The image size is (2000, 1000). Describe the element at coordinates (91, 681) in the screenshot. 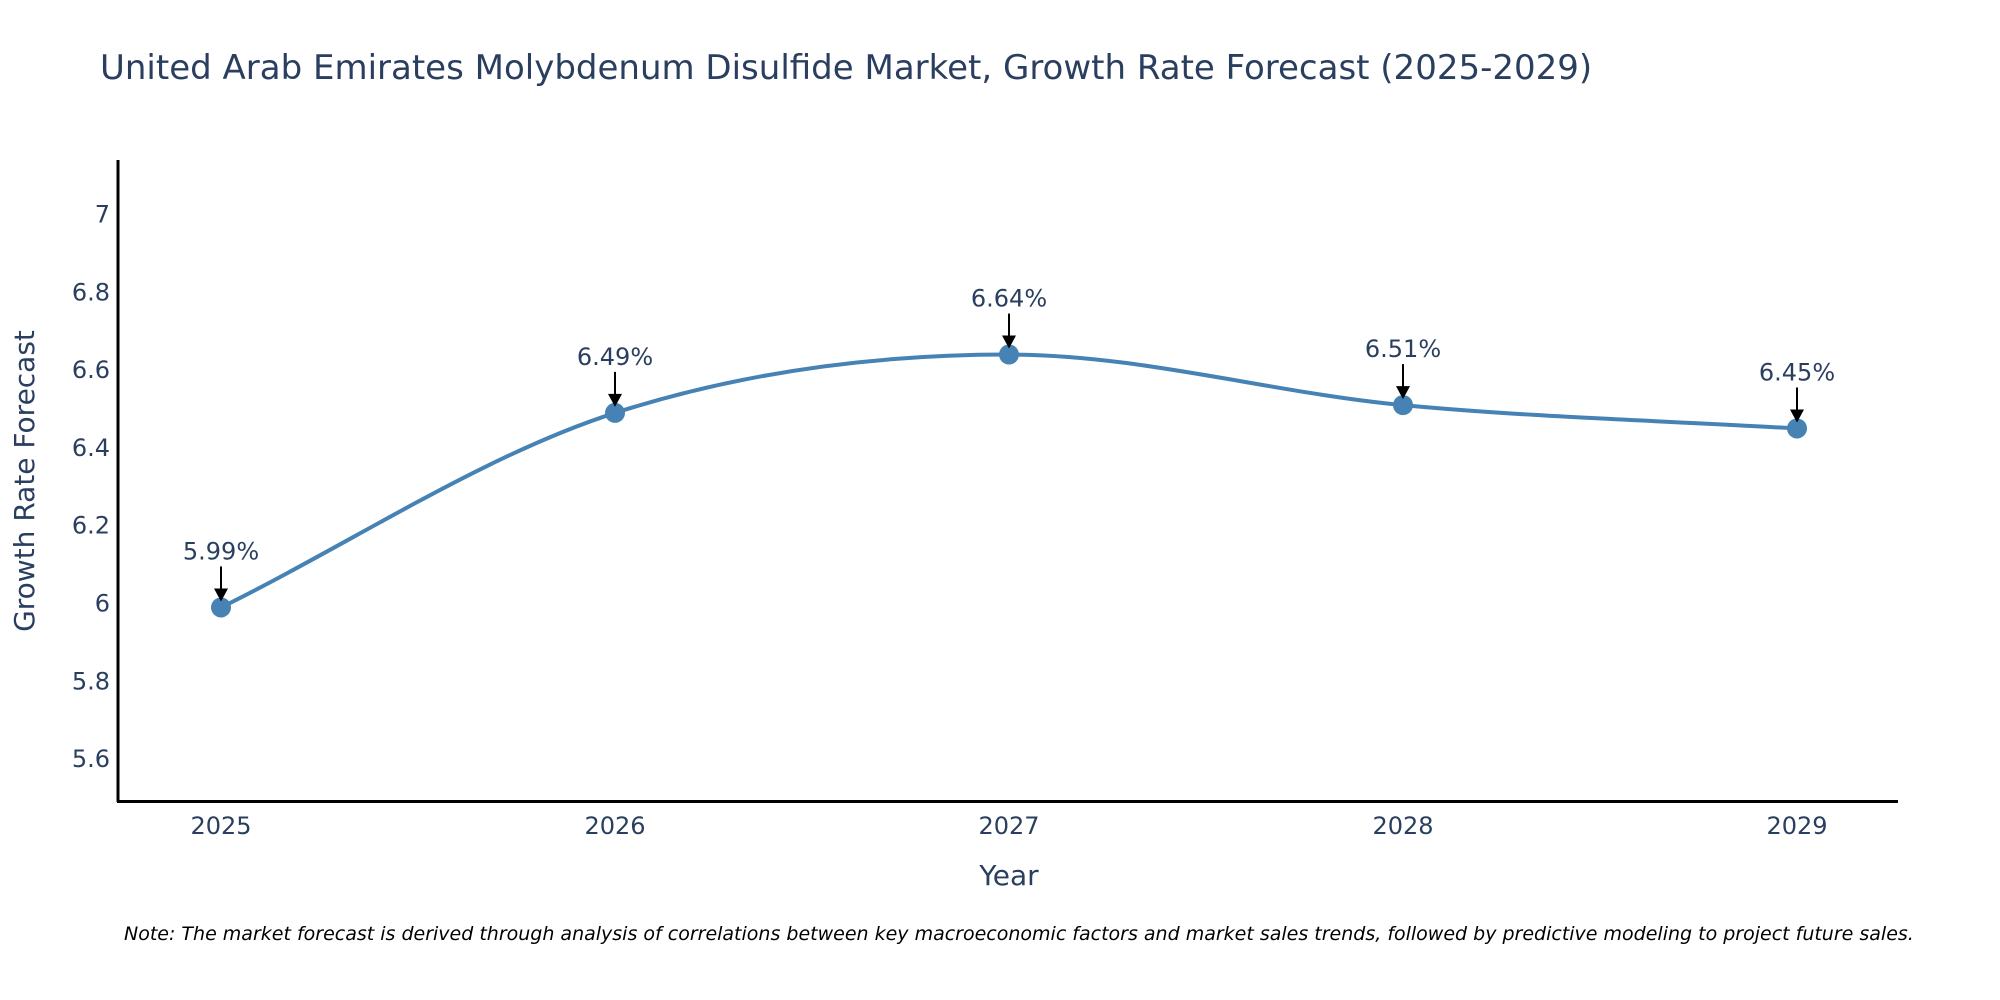

I see `y-tick-label: 5.8` at that location.